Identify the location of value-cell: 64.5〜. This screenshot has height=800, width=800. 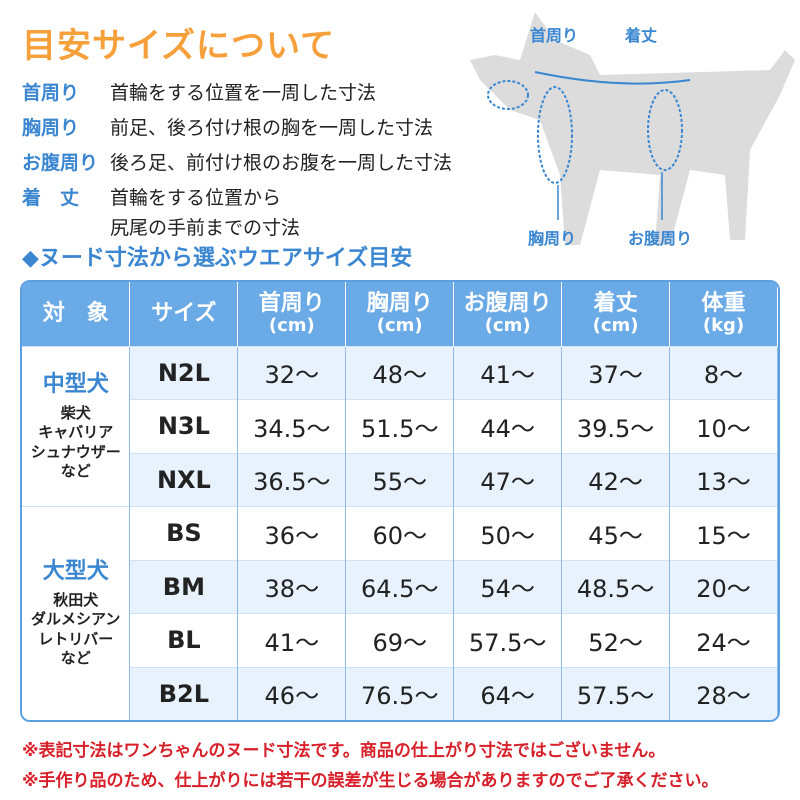
(400, 586).